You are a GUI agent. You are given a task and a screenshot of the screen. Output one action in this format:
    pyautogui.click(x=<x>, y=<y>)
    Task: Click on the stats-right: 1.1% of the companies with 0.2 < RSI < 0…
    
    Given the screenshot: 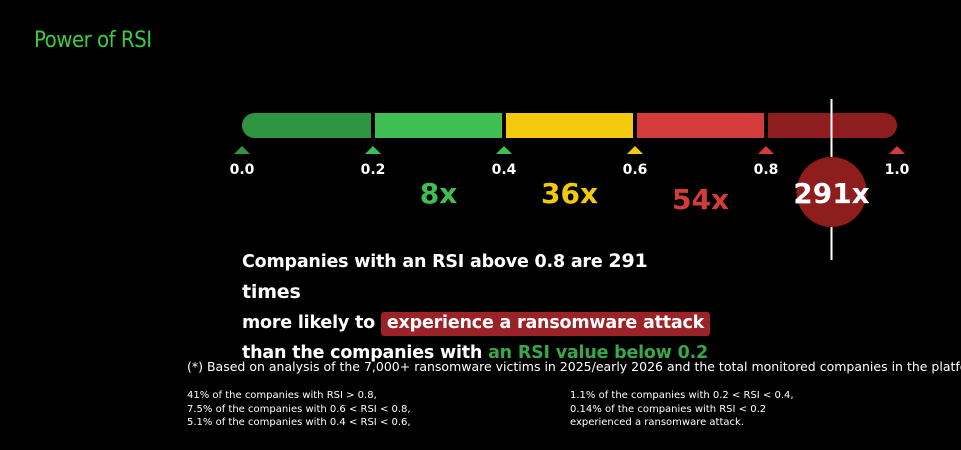 What is the action you would take?
    pyautogui.click(x=682, y=409)
    